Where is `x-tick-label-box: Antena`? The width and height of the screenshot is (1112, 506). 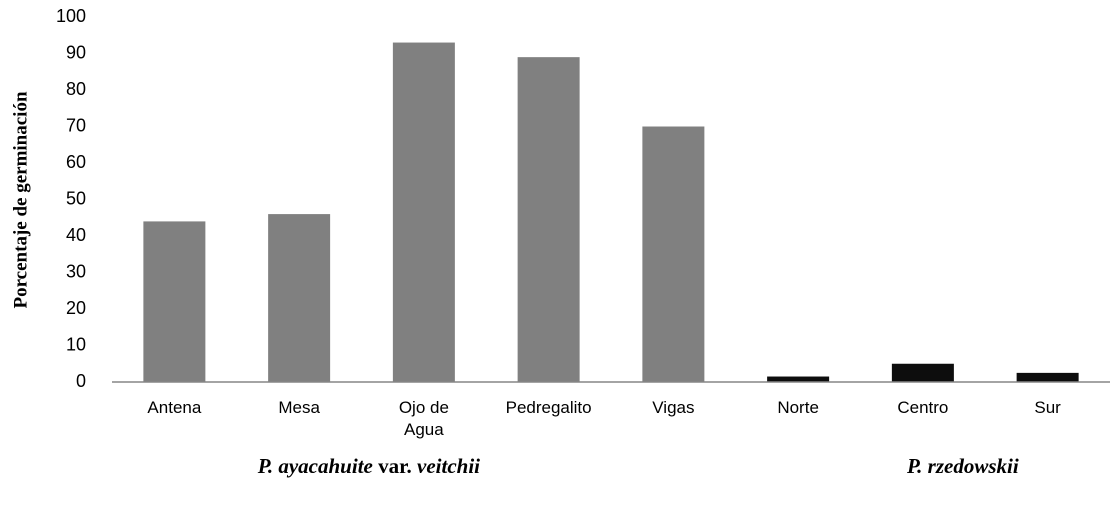 x-tick-label-box: Antena is located at coordinates (174, 408).